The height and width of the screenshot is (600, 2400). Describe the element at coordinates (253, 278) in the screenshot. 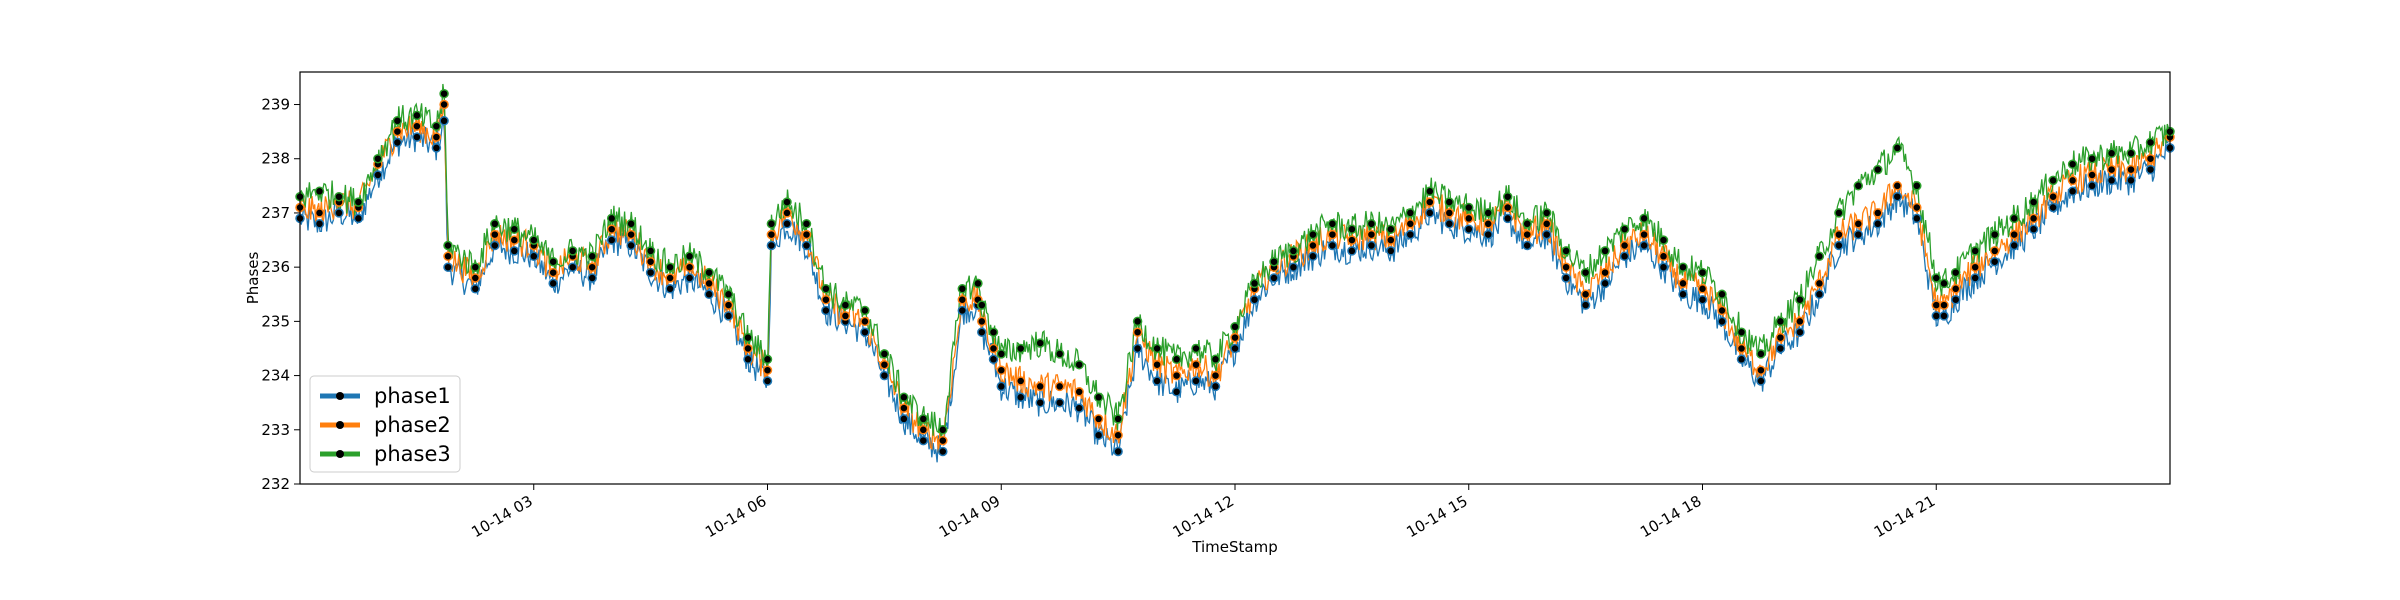

I see `y-axis-title: Phases` at that location.